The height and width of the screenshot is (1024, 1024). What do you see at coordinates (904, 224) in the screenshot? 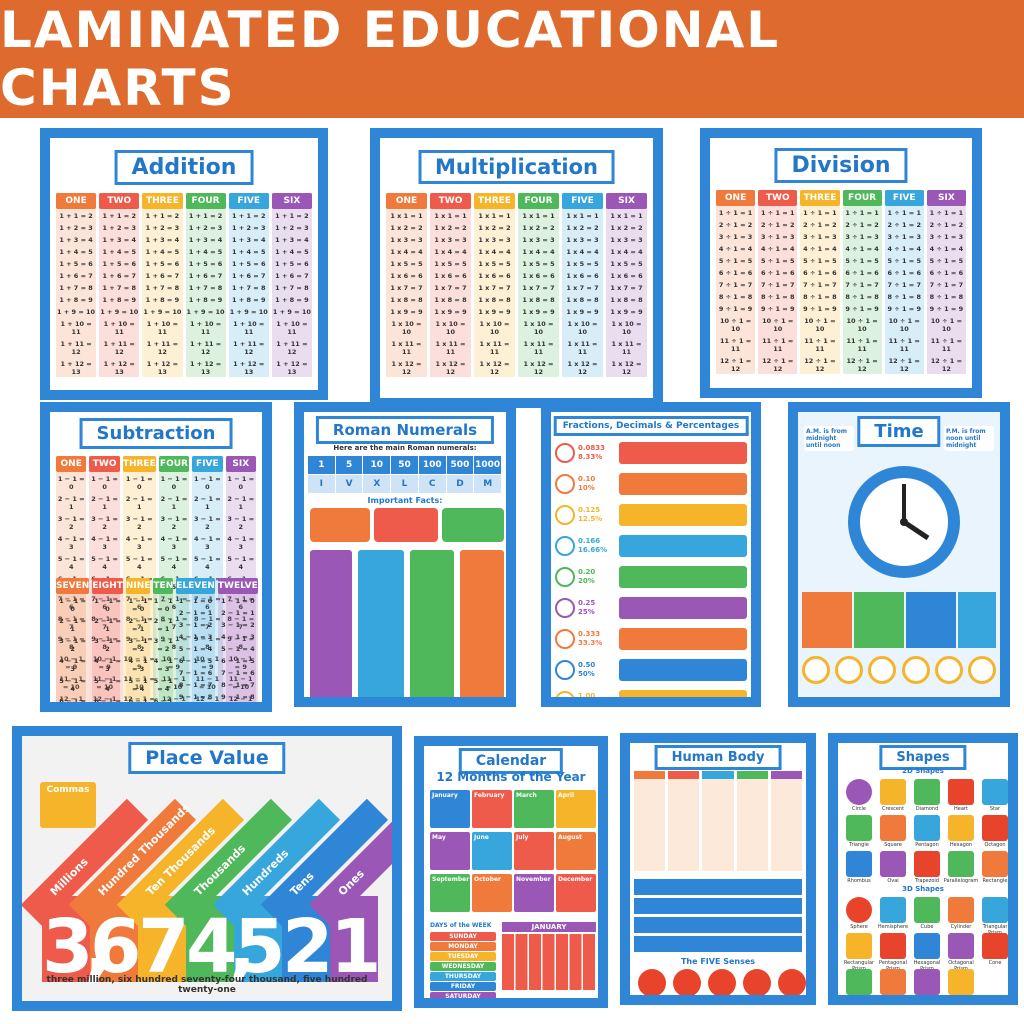
I see `table-cell: 2 ÷ 1 = 2` at bounding box center [904, 224].